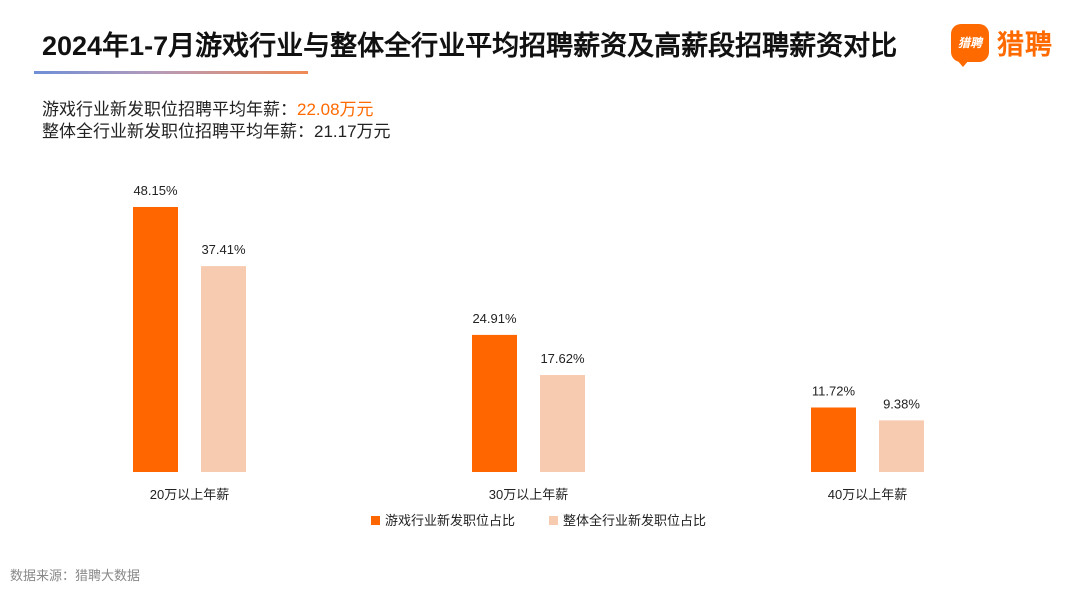  I want to click on logo-text: 猎聘, so click(1025, 45).